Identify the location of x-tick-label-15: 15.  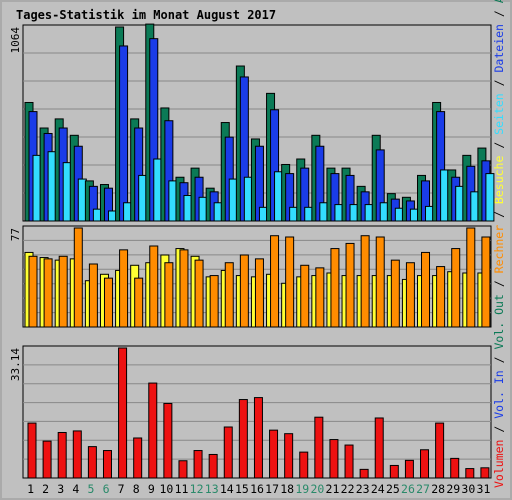
(242, 489).